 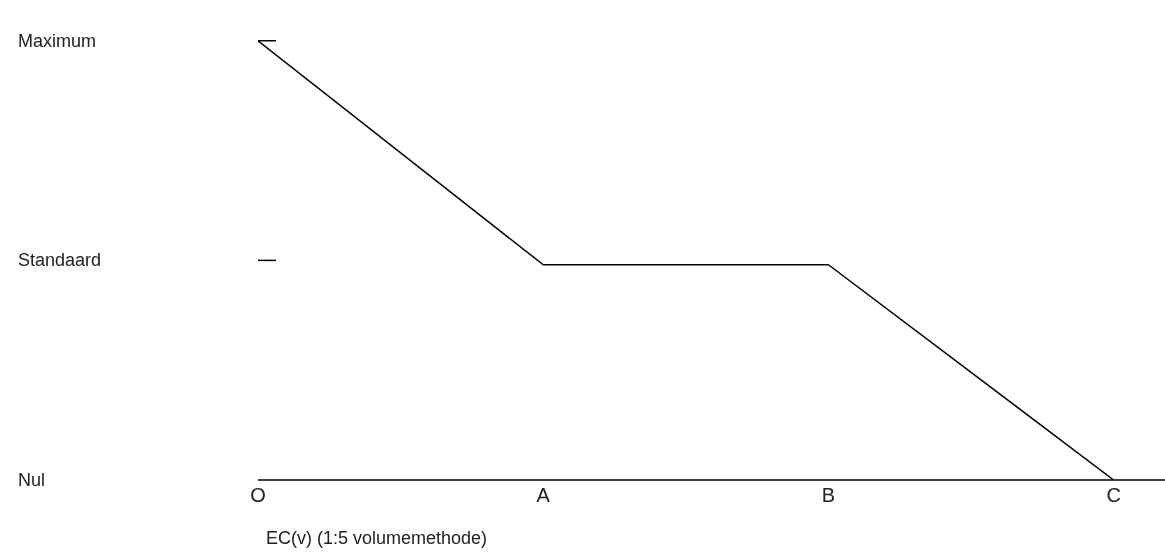 What do you see at coordinates (258, 495) in the screenshot?
I see `x-tick-label: O` at bounding box center [258, 495].